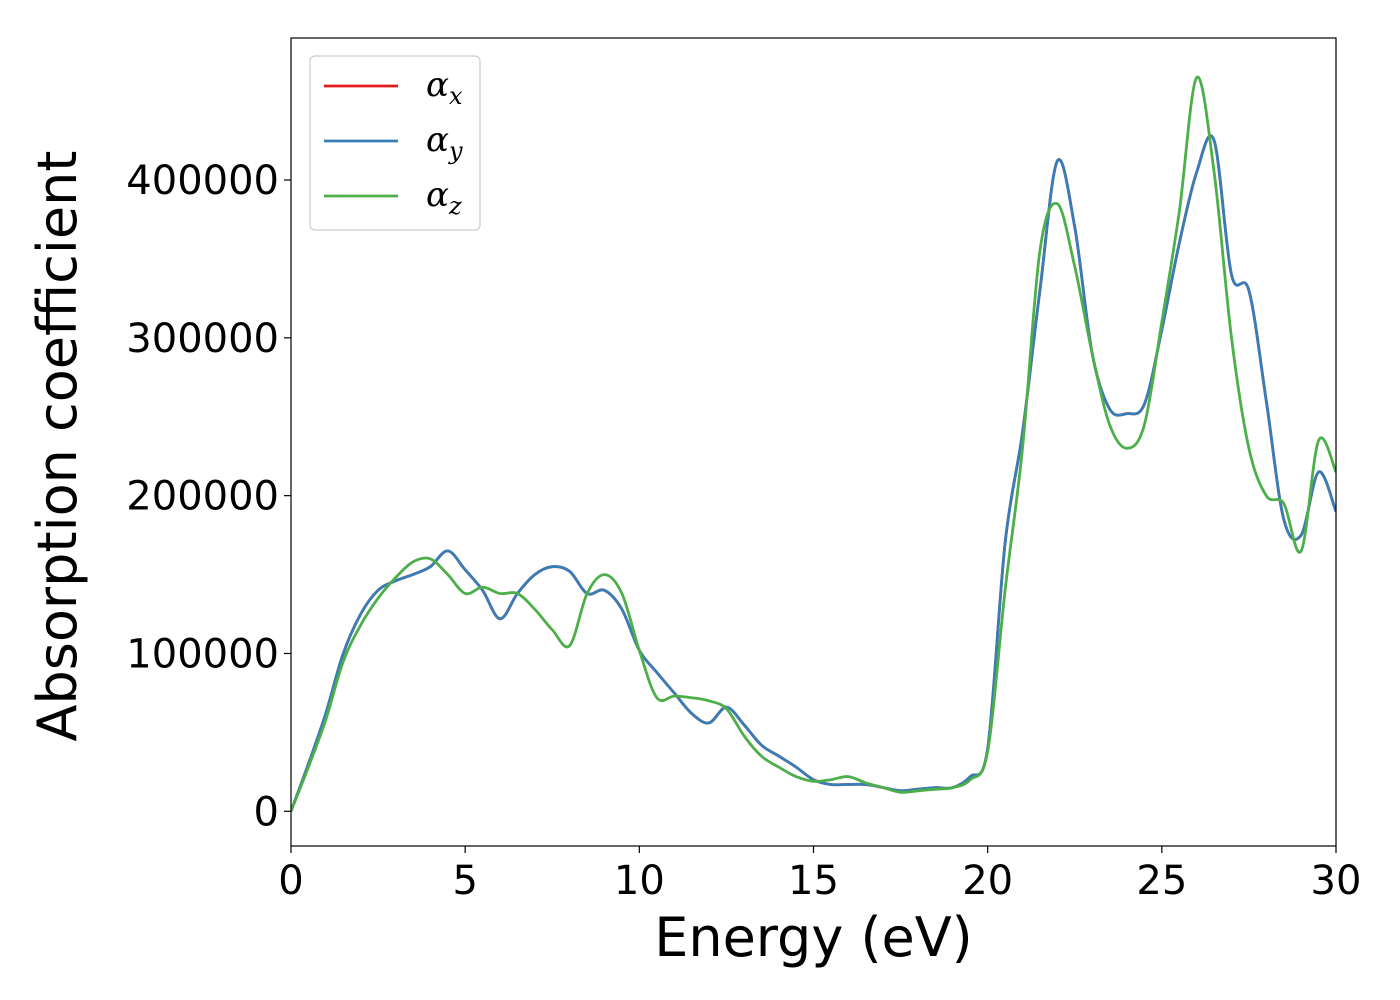 The height and width of the screenshot is (1000, 1400). What do you see at coordinates (987, 881) in the screenshot?
I see `x-tick-label: 20` at bounding box center [987, 881].